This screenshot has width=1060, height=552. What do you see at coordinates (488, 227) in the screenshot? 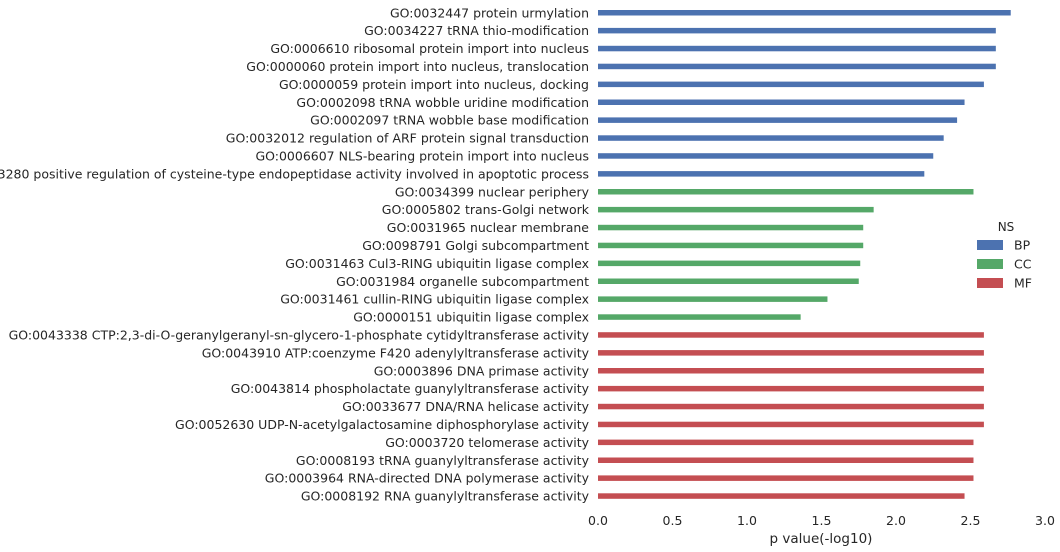
I see `category-label: GO:0031965 nuclear membrane` at bounding box center [488, 227].